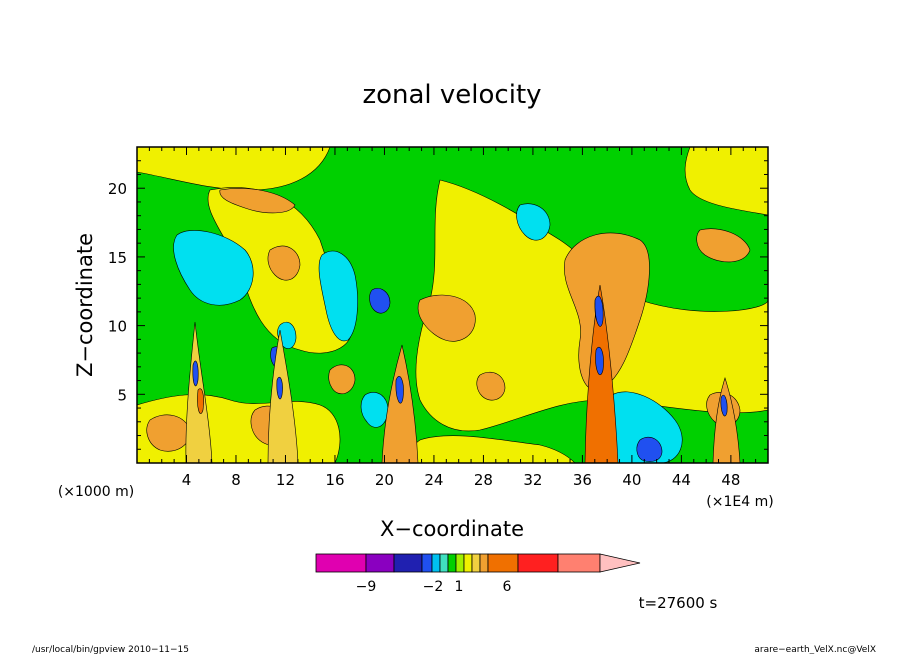 The image size is (904, 654). Describe the element at coordinates (380, 301) in the screenshot. I see `contour-blue-core-center` at that location.